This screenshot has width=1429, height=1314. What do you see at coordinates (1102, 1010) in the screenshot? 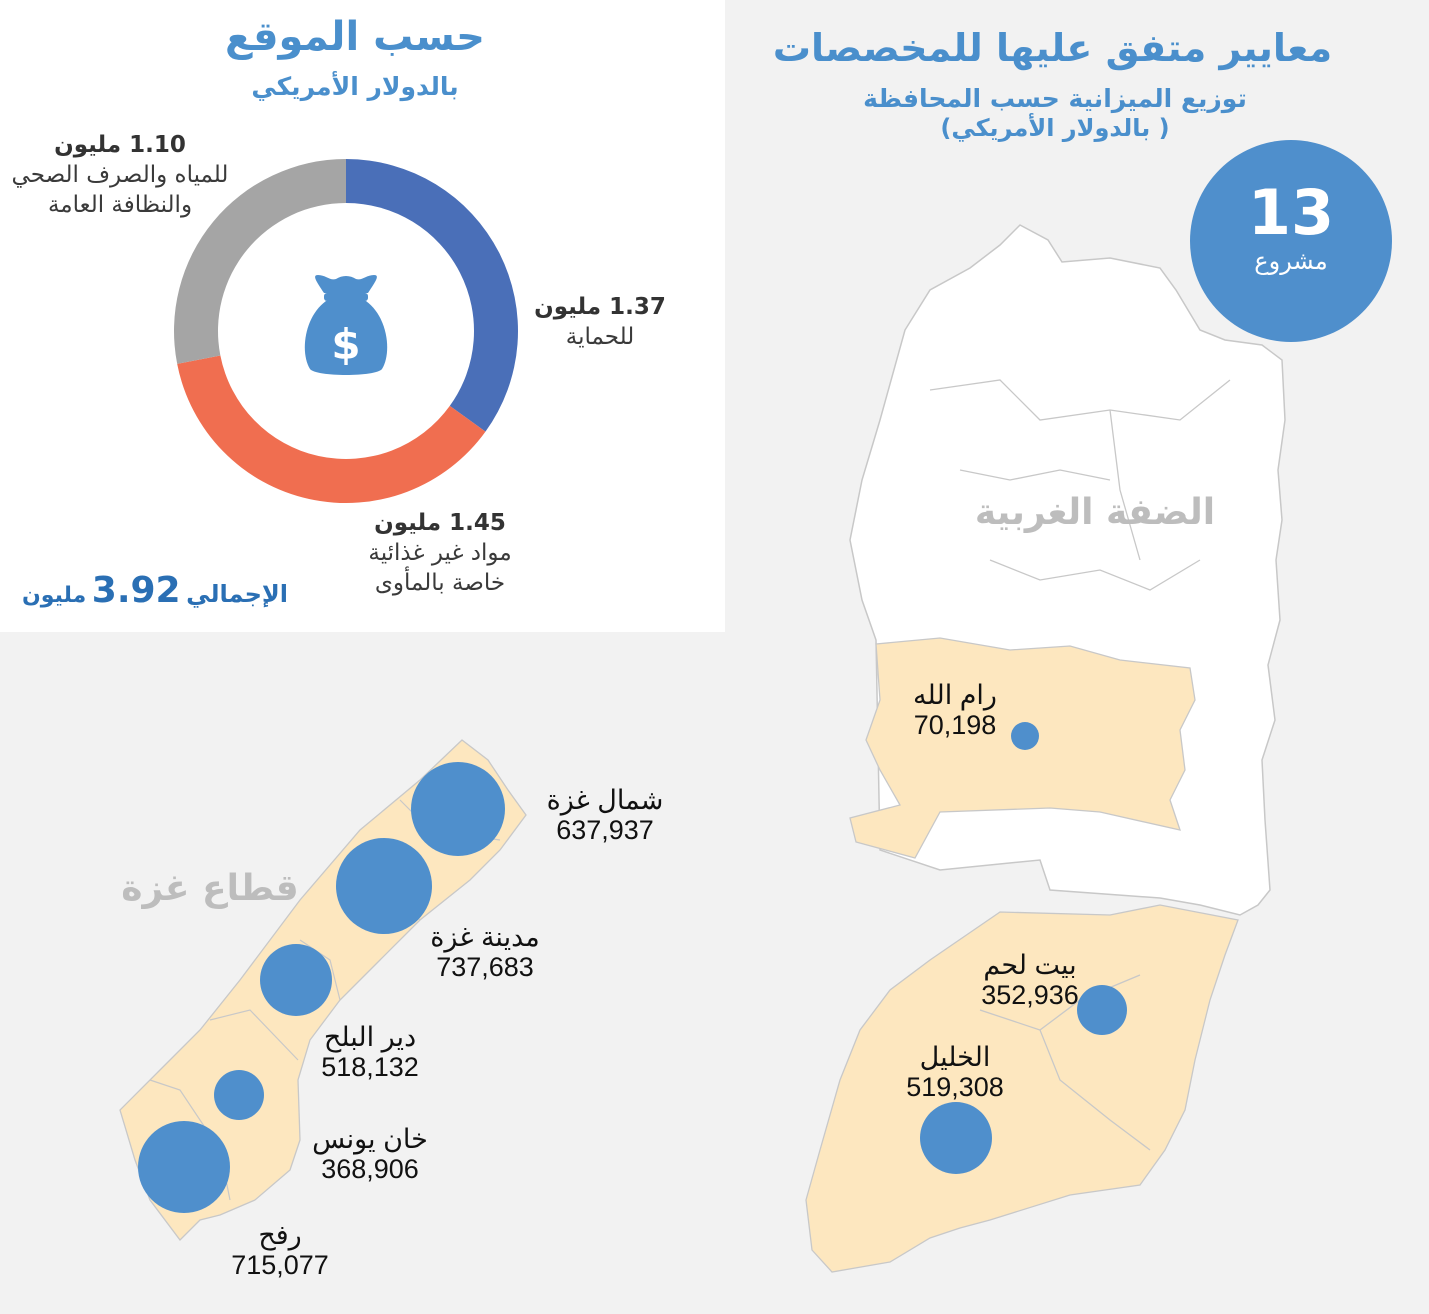
I see `bubble-bethlehem` at bounding box center [1102, 1010].